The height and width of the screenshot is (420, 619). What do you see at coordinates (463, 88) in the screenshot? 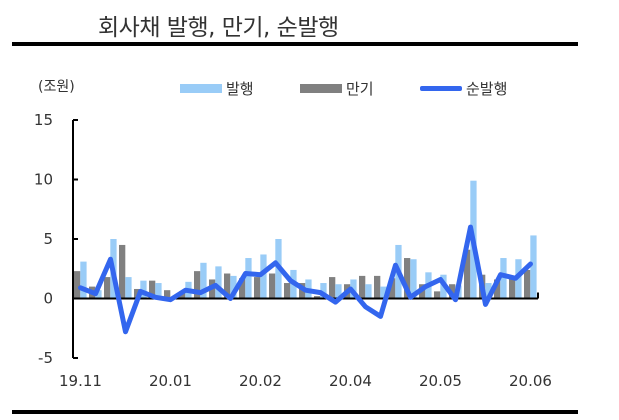
I see `legend-item-net-issuance: 순발행` at bounding box center [463, 88].